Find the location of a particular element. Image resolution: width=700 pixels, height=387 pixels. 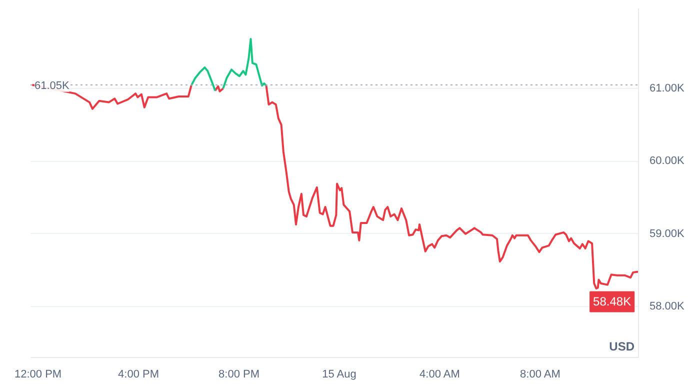

x-tick-label: 4:00 AM is located at coordinates (440, 374).